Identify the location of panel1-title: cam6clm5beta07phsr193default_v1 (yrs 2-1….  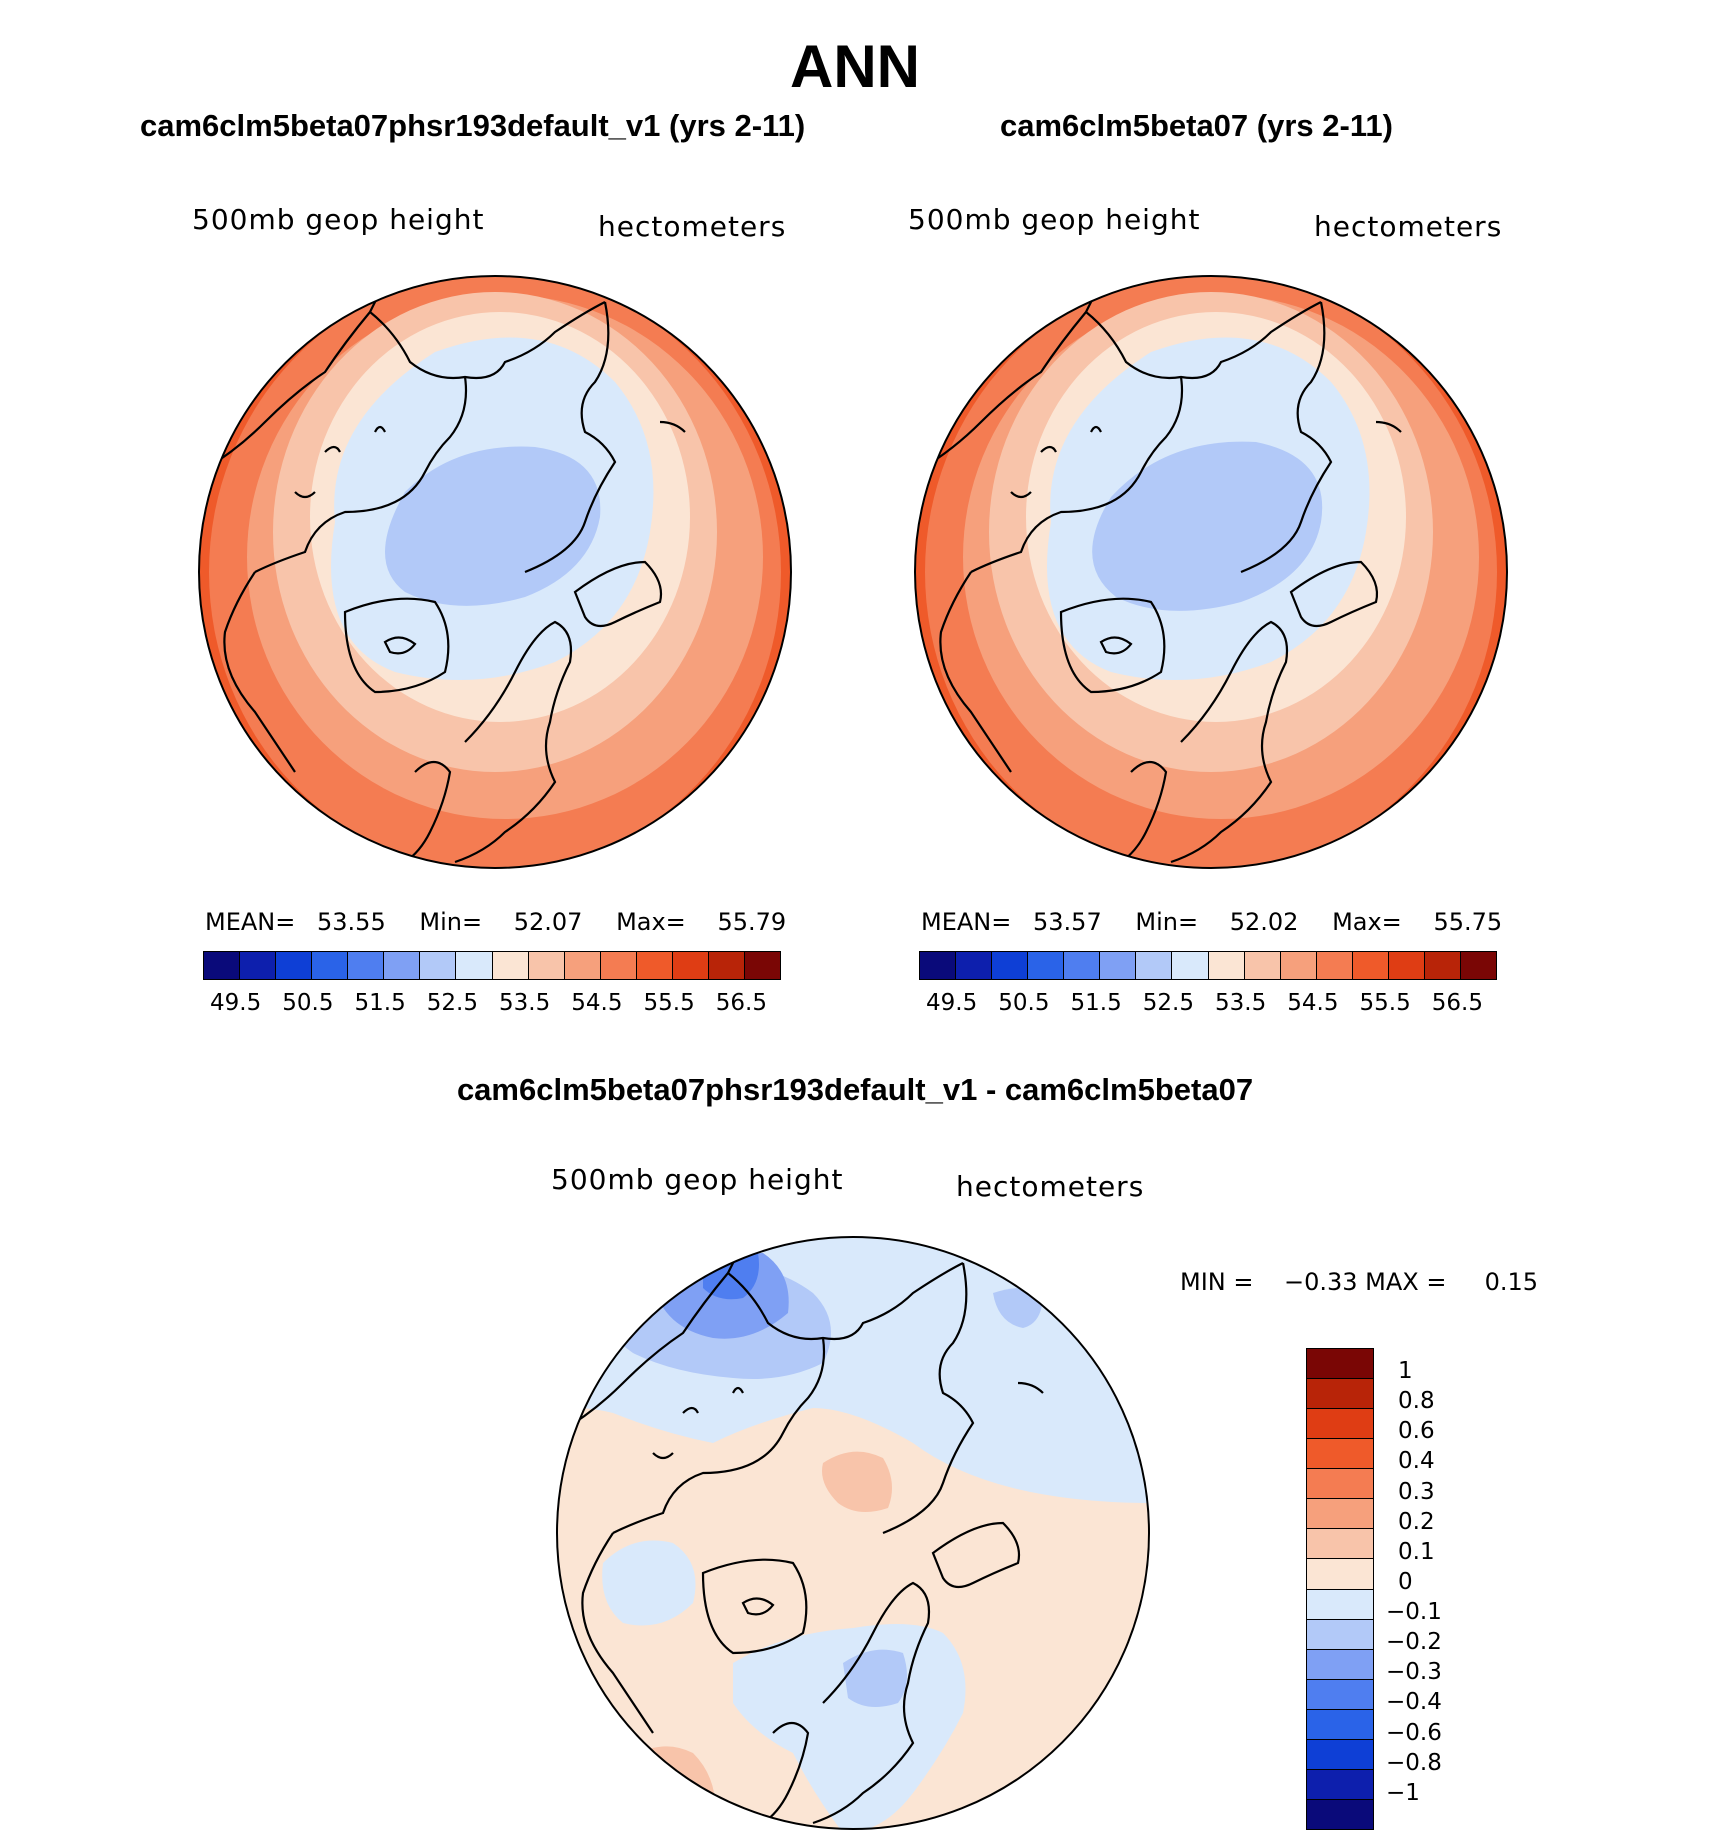
(473, 125).